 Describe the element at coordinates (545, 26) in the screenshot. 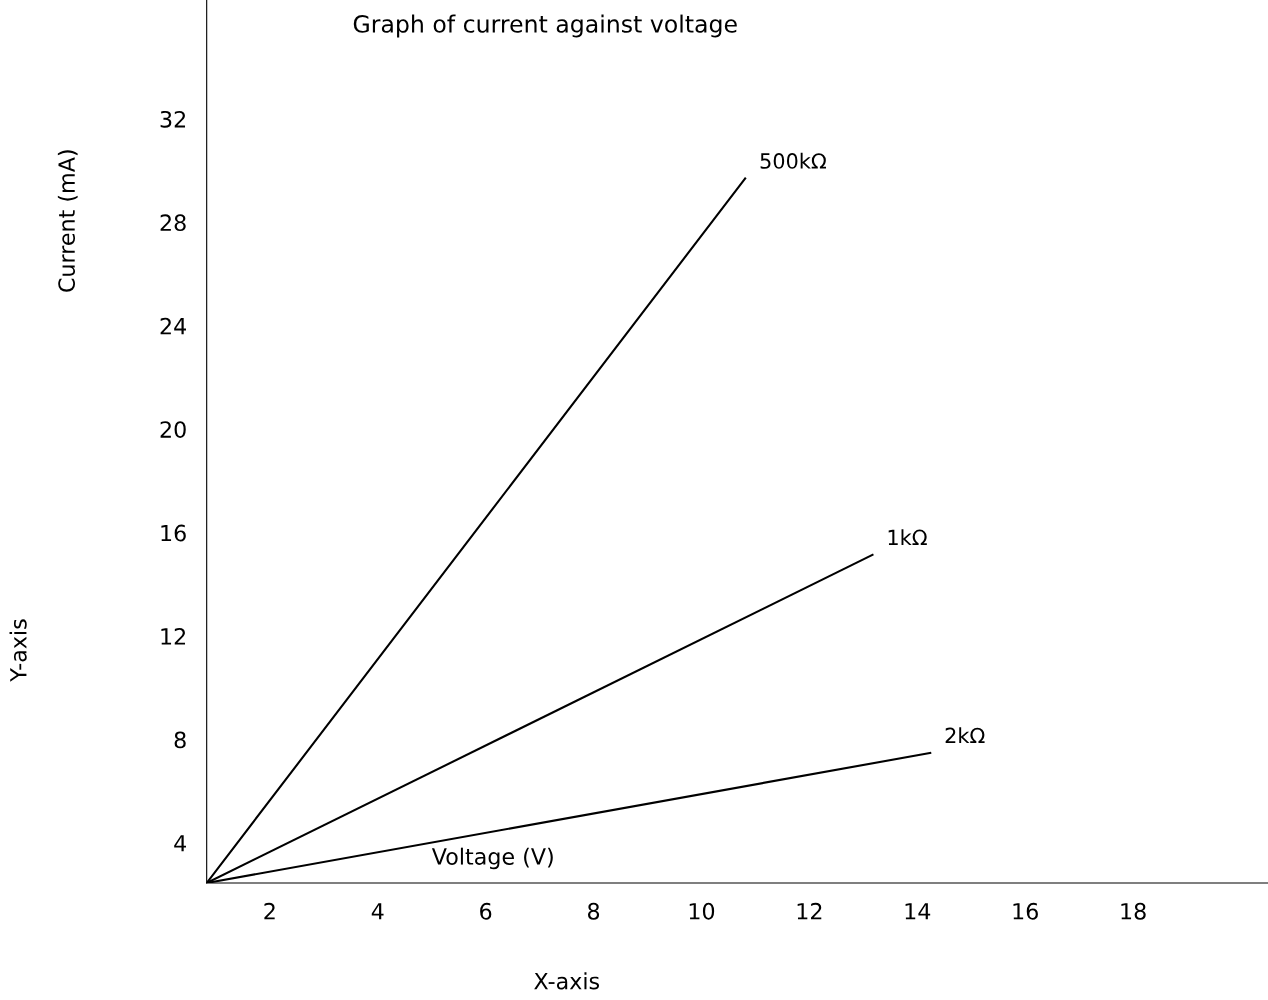

I see `text: Graph of current against voltage` at that location.